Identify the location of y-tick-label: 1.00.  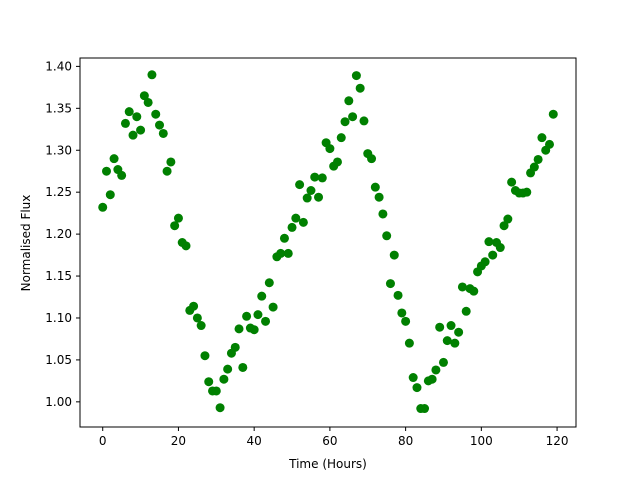
(58, 402).